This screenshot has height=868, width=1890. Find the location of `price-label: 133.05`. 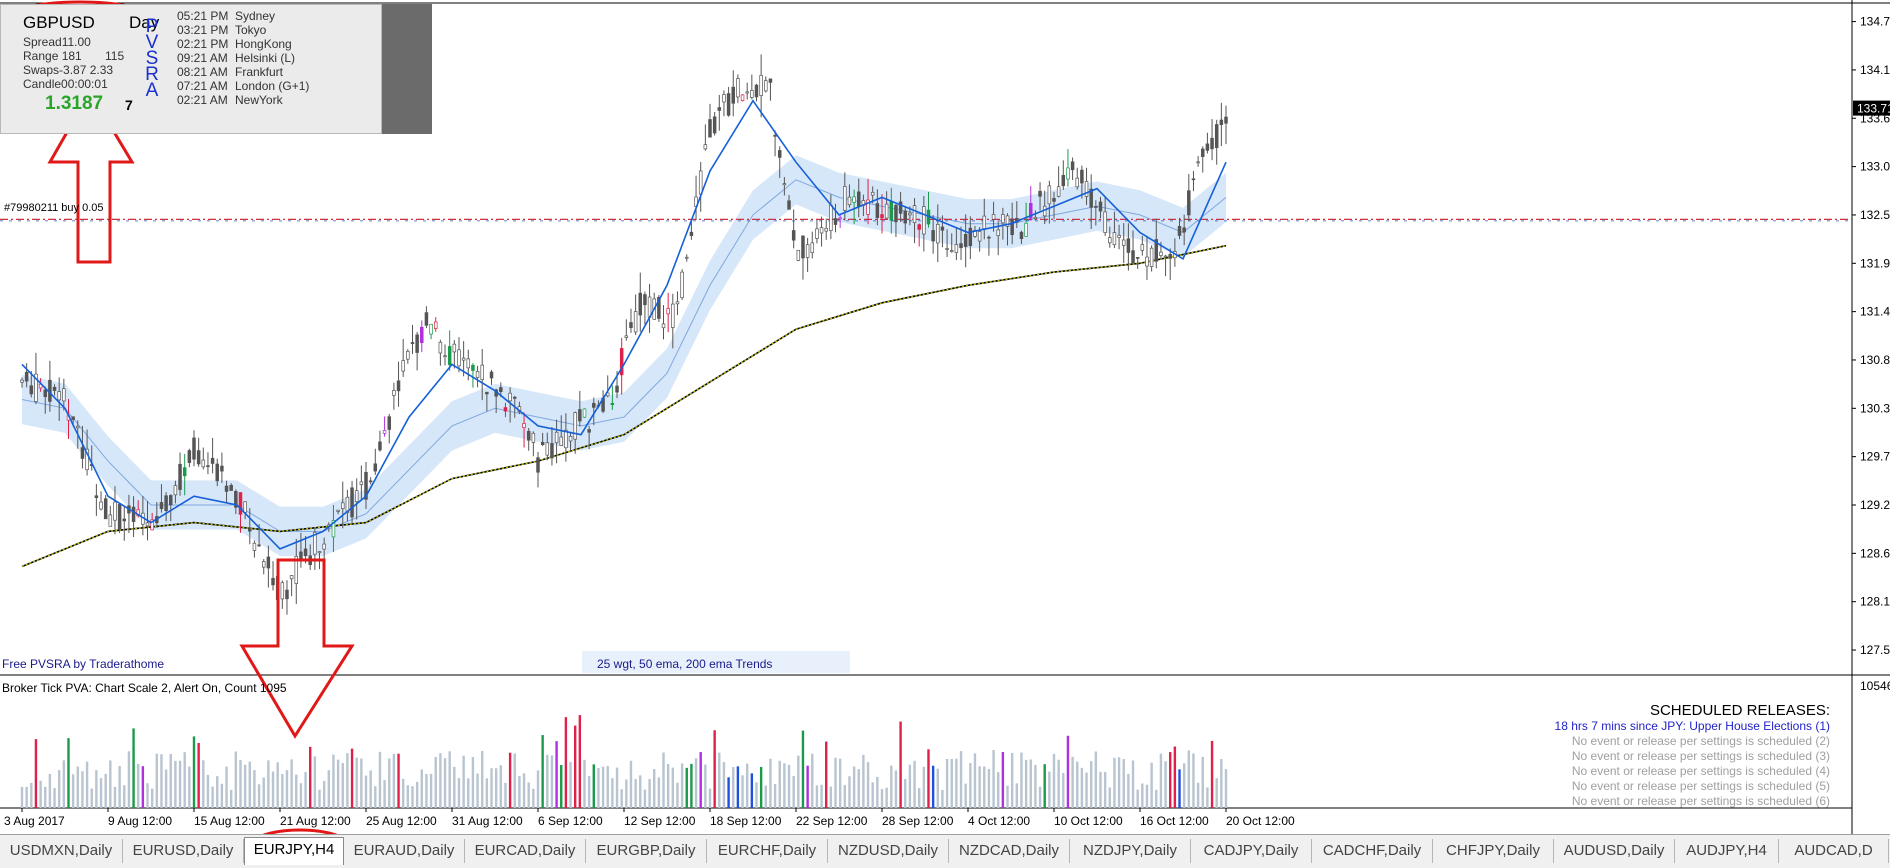

price-label: 133.05 is located at coordinates (1875, 167).